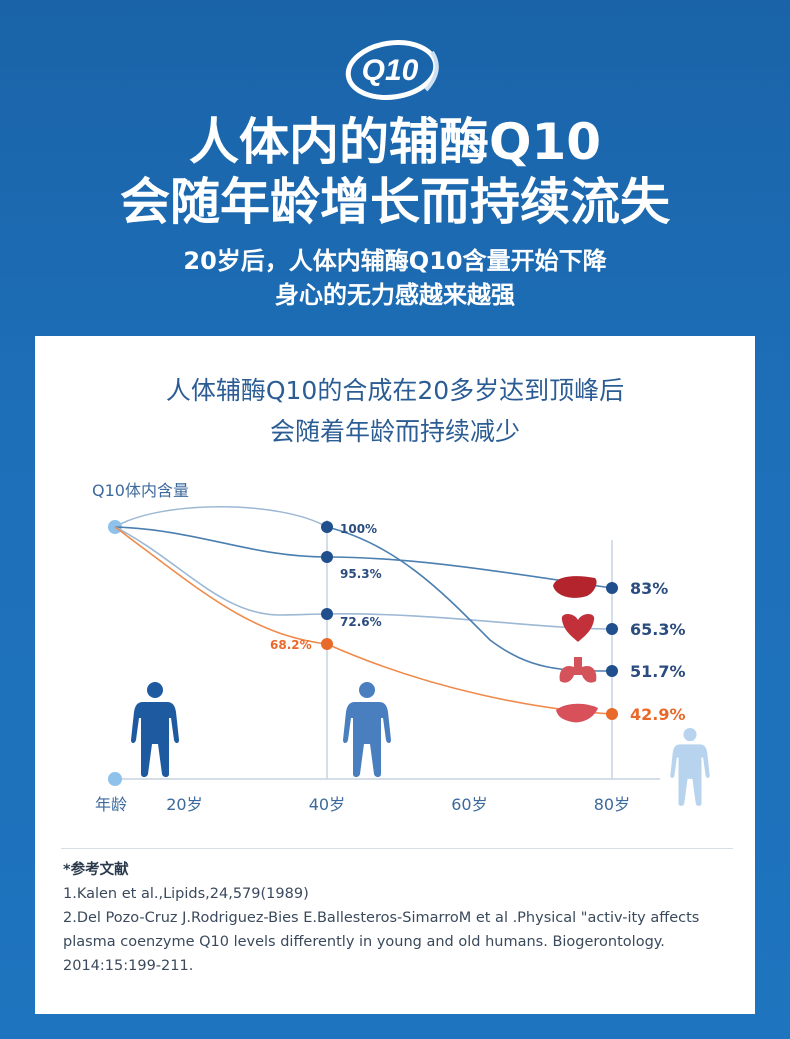  What do you see at coordinates (649, 588) in the screenshot?
I see `data-label-80-series-1: 83%` at bounding box center [649, 588].